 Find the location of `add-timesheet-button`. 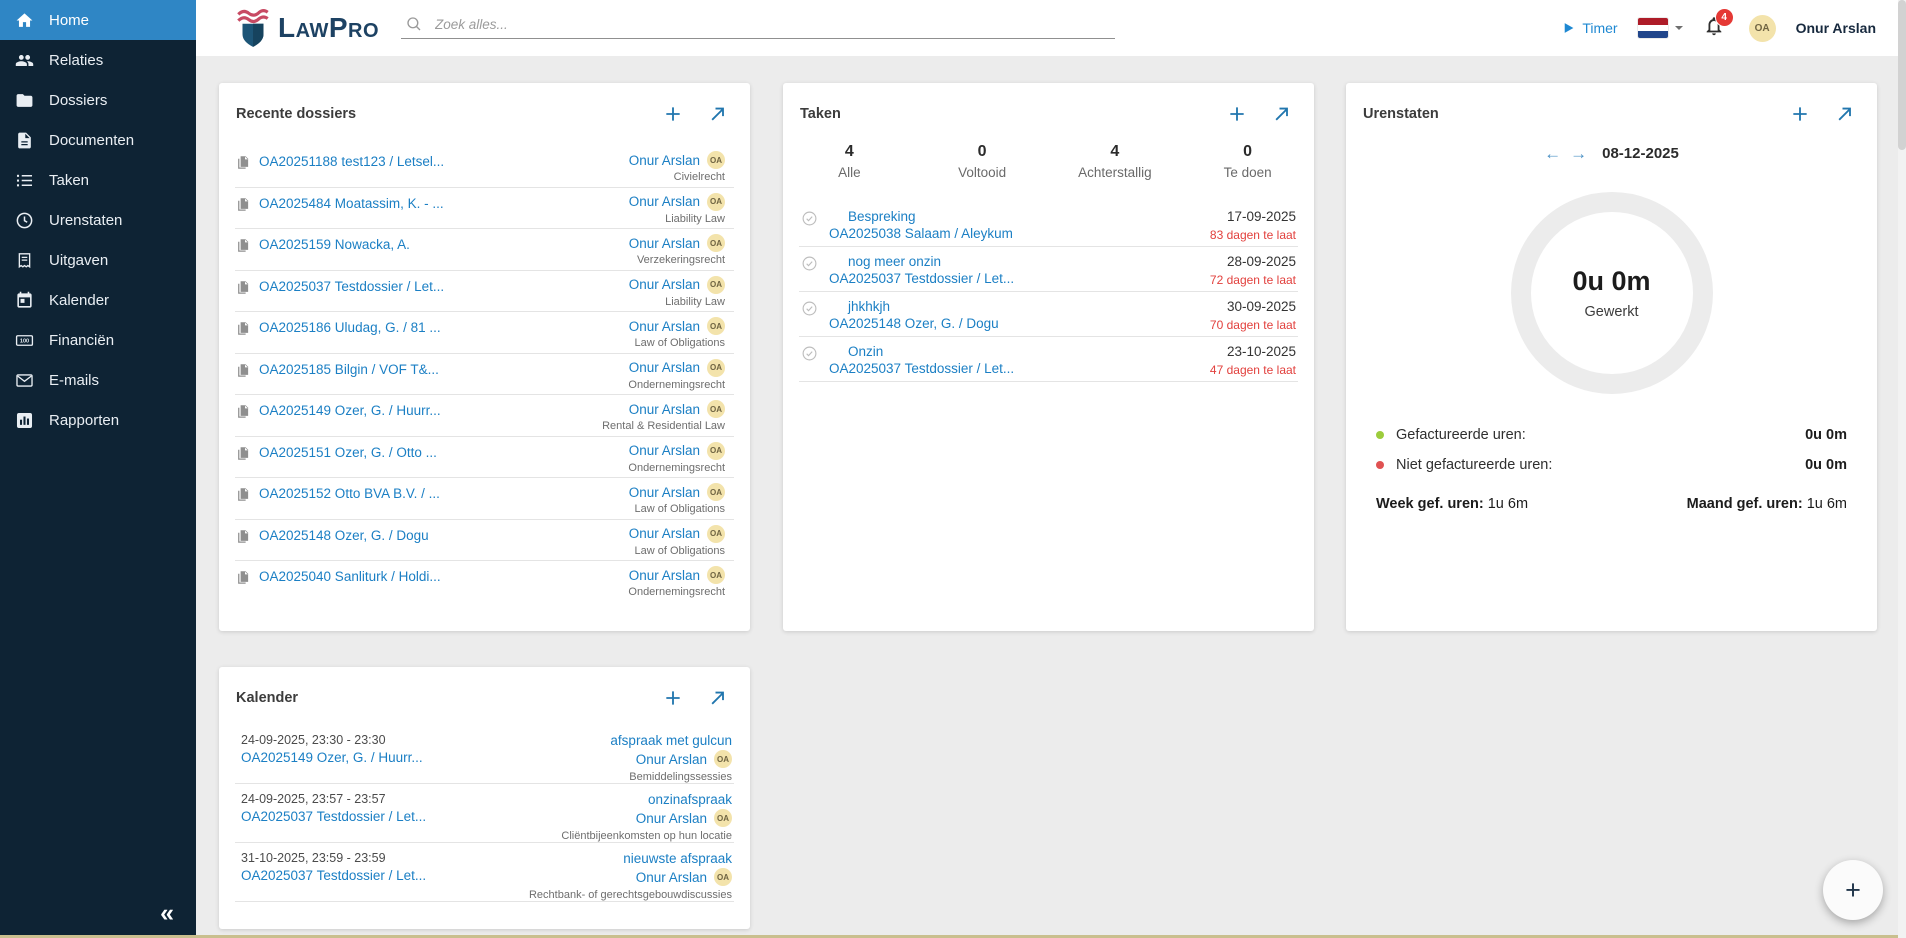

add-timesheet-button is located at coordinates (1800, 114).